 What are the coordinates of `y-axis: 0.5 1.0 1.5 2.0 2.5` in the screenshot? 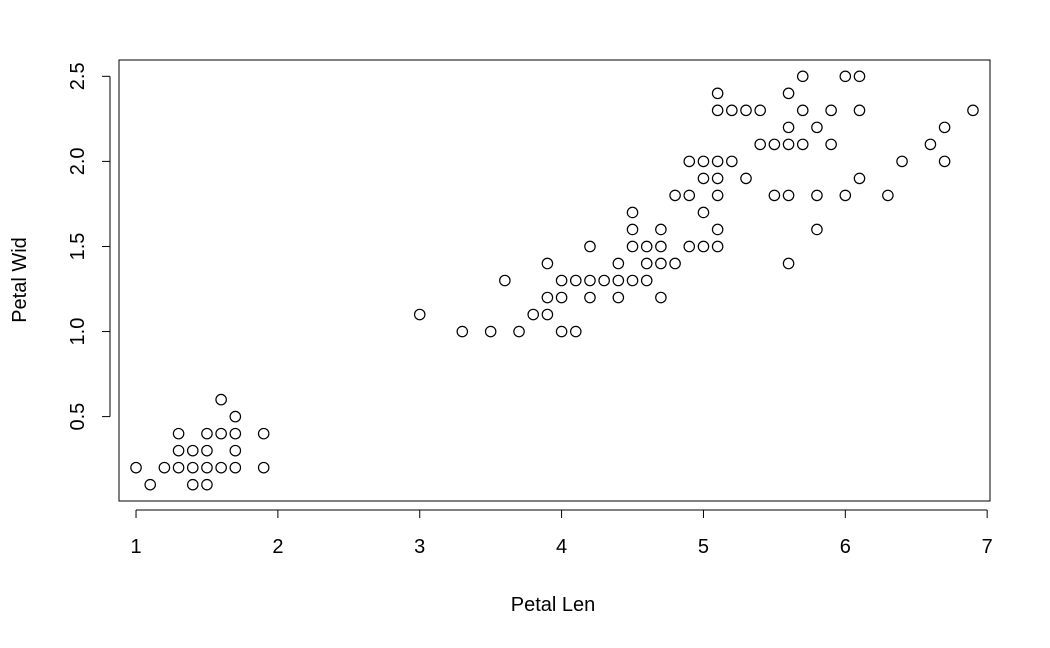 It's located at (89, 246).